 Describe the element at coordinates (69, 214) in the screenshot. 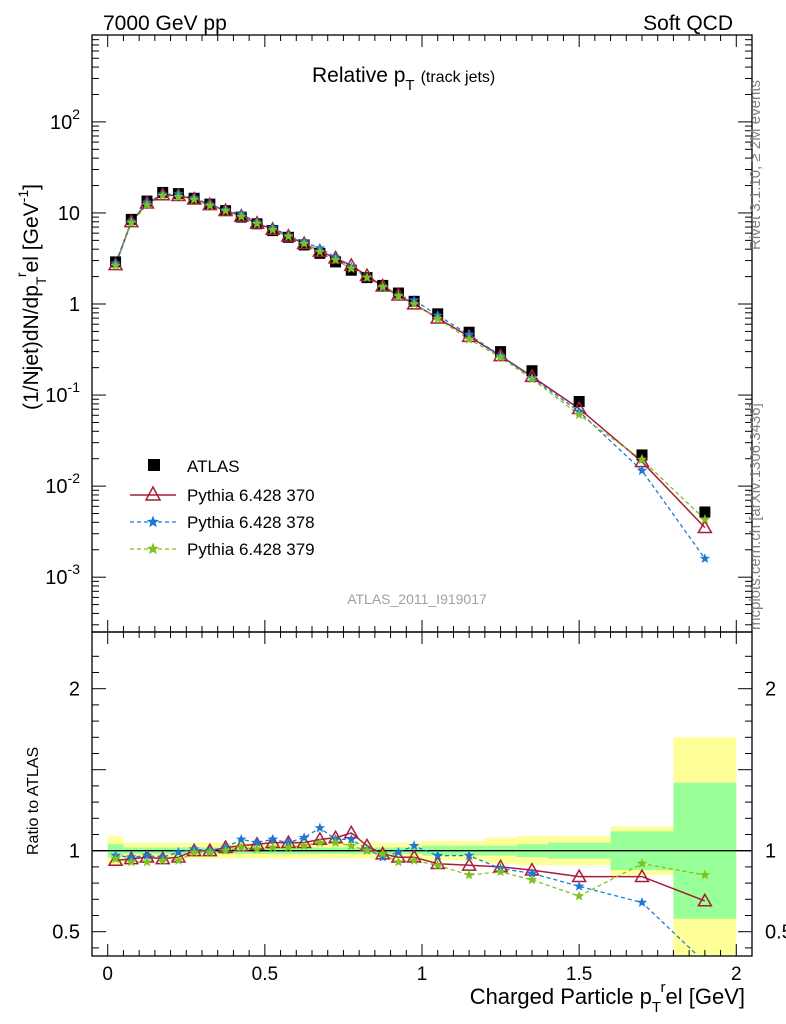

I see `y-tick-label: 10` at that location.